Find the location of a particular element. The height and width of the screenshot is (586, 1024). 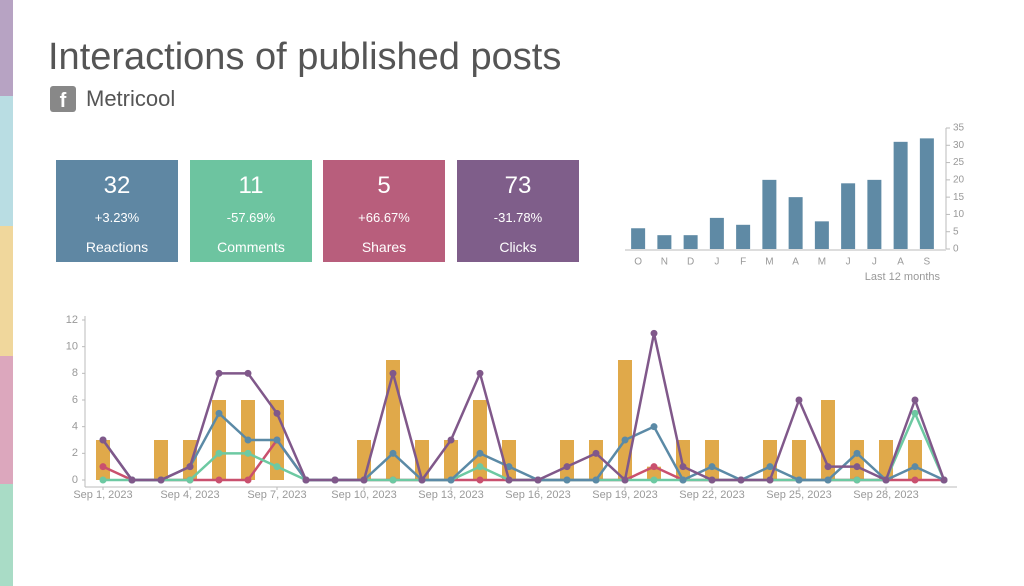

y-tick-label: 5 is located at coordinates (956, 231).